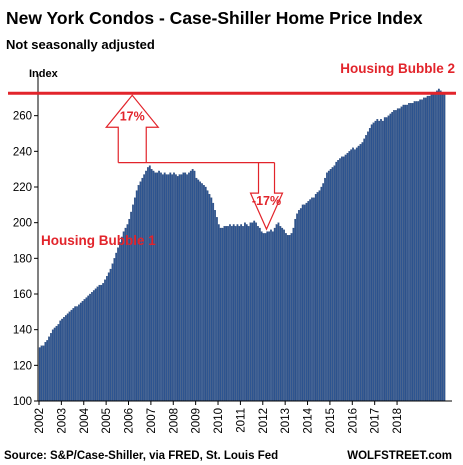 The height and width of the screenshot is (465, 463). Describe the element at coordinates (40, 421) in the screenshot. I see `x-tick-label: 2002` at that location.